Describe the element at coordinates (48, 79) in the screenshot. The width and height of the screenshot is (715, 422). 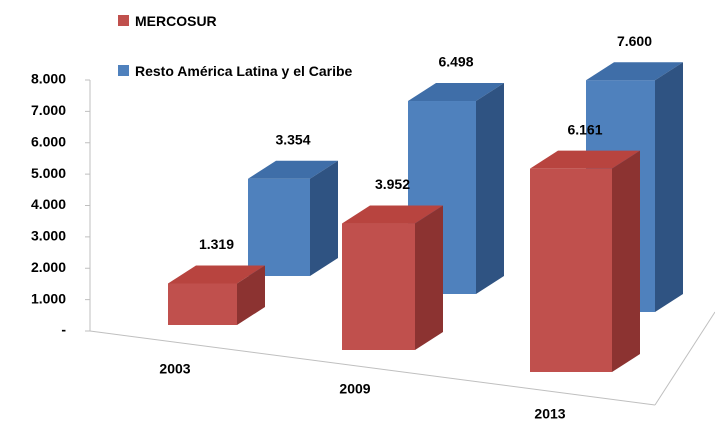
I see `y-tick-label: 8.000` at that location.